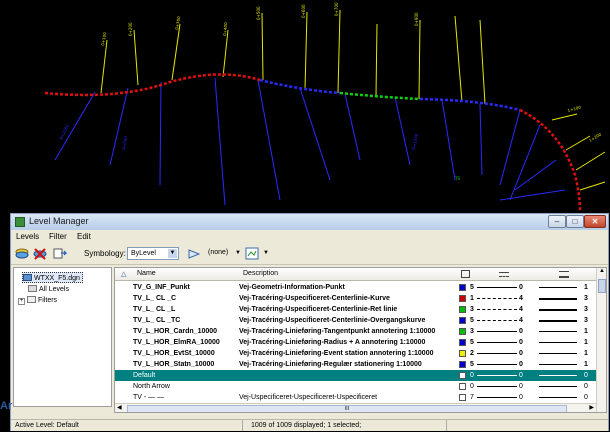 The image size is (610, 432). What do you see at coordinates (595, 221) in the screenshot?
I see `close-button: ✕` at bounding box center [595, 221].